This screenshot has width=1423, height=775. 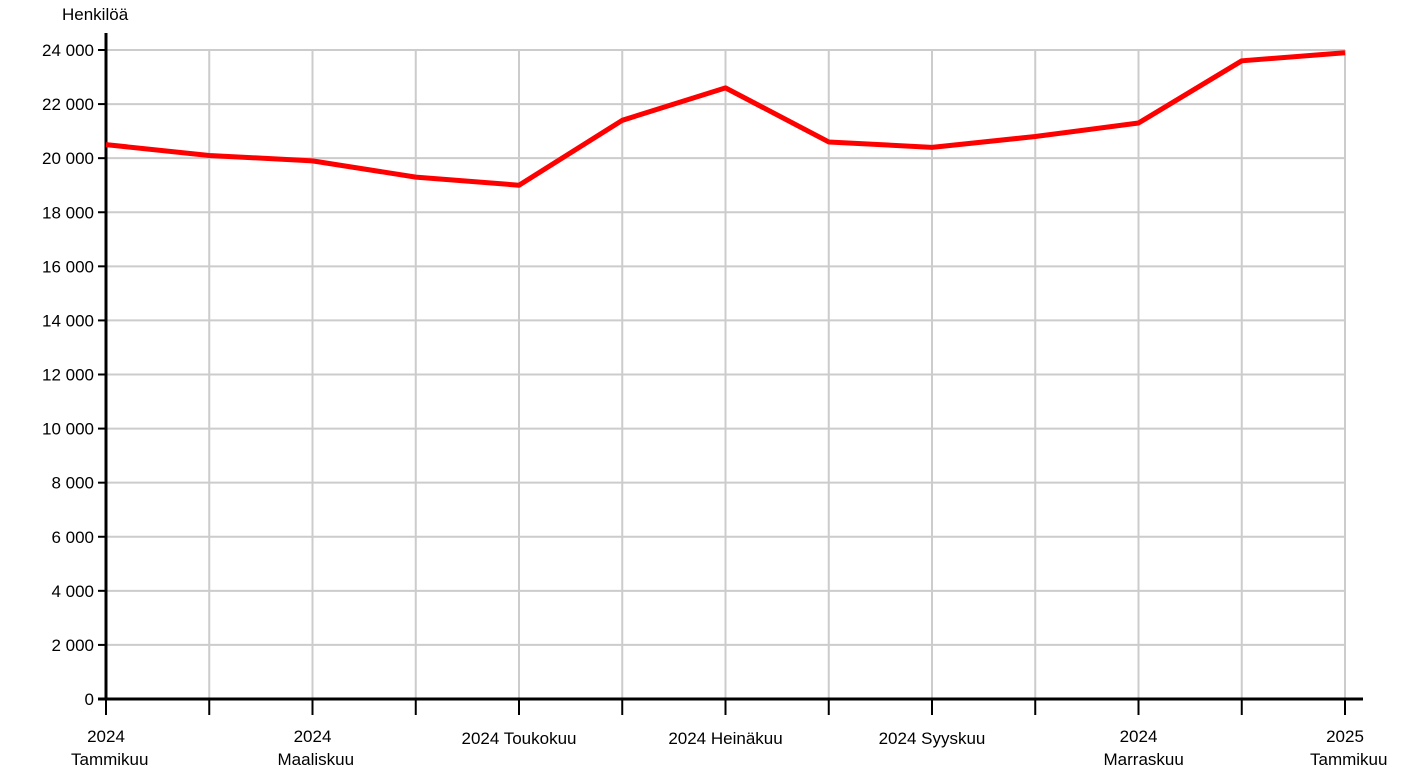 I want to click on x-tick-label-box: 2024 Marraskuu, so click(x=1143, y=748).